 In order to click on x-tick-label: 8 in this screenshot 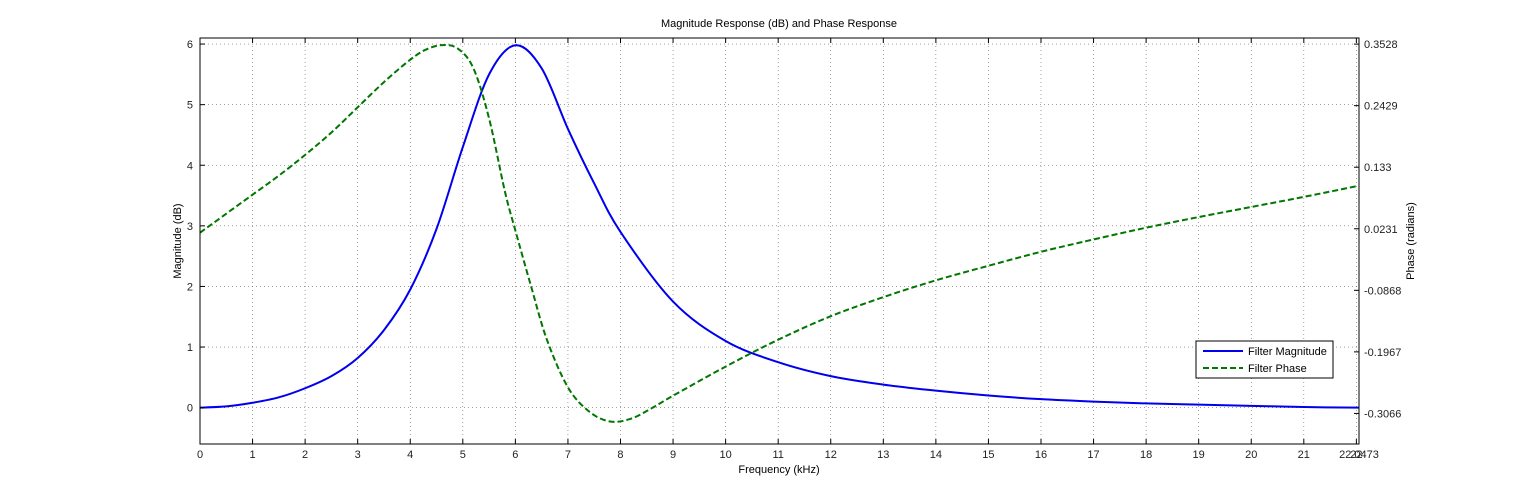, I will do `click(620, 455)`.